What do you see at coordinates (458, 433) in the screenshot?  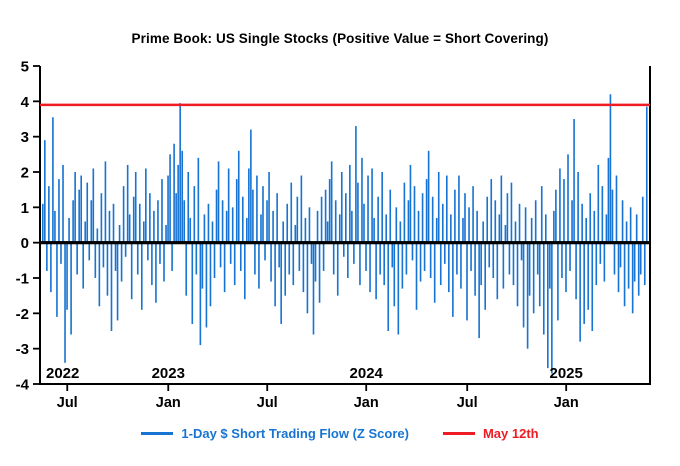 I see `legend-line-red-icon` at bounding box center [458, 433].